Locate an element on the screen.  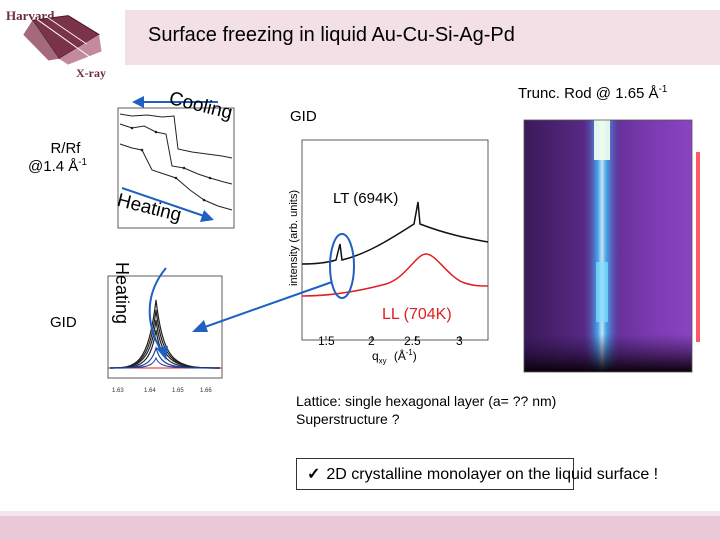
cooling-arrow-icon is located at coordinates (175, 102).